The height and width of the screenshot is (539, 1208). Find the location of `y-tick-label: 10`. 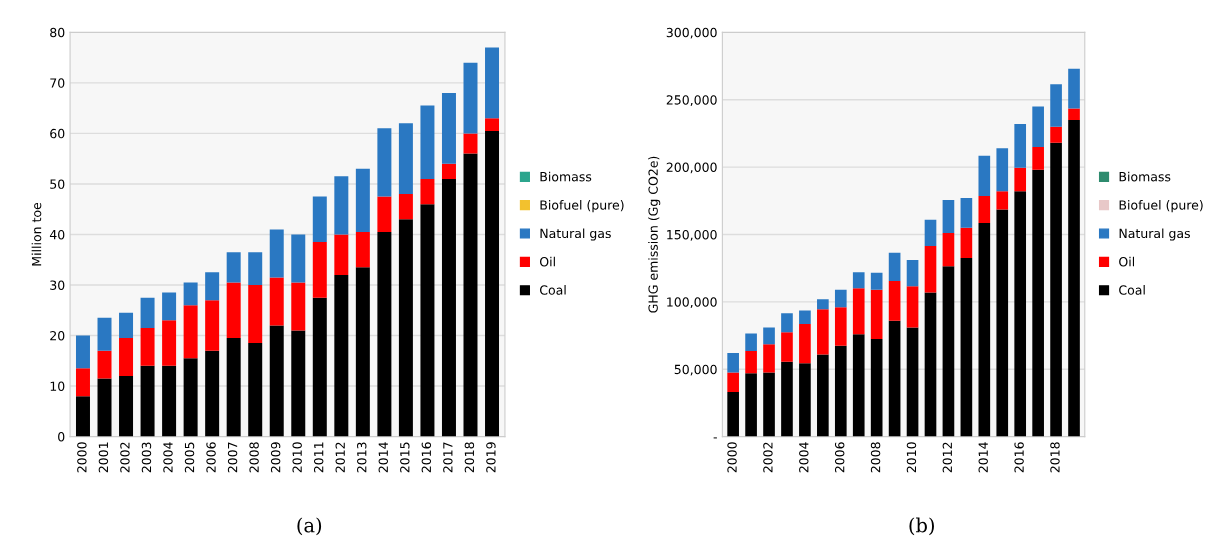

y-tick-label: 10 is located at coordinates (57, 386).